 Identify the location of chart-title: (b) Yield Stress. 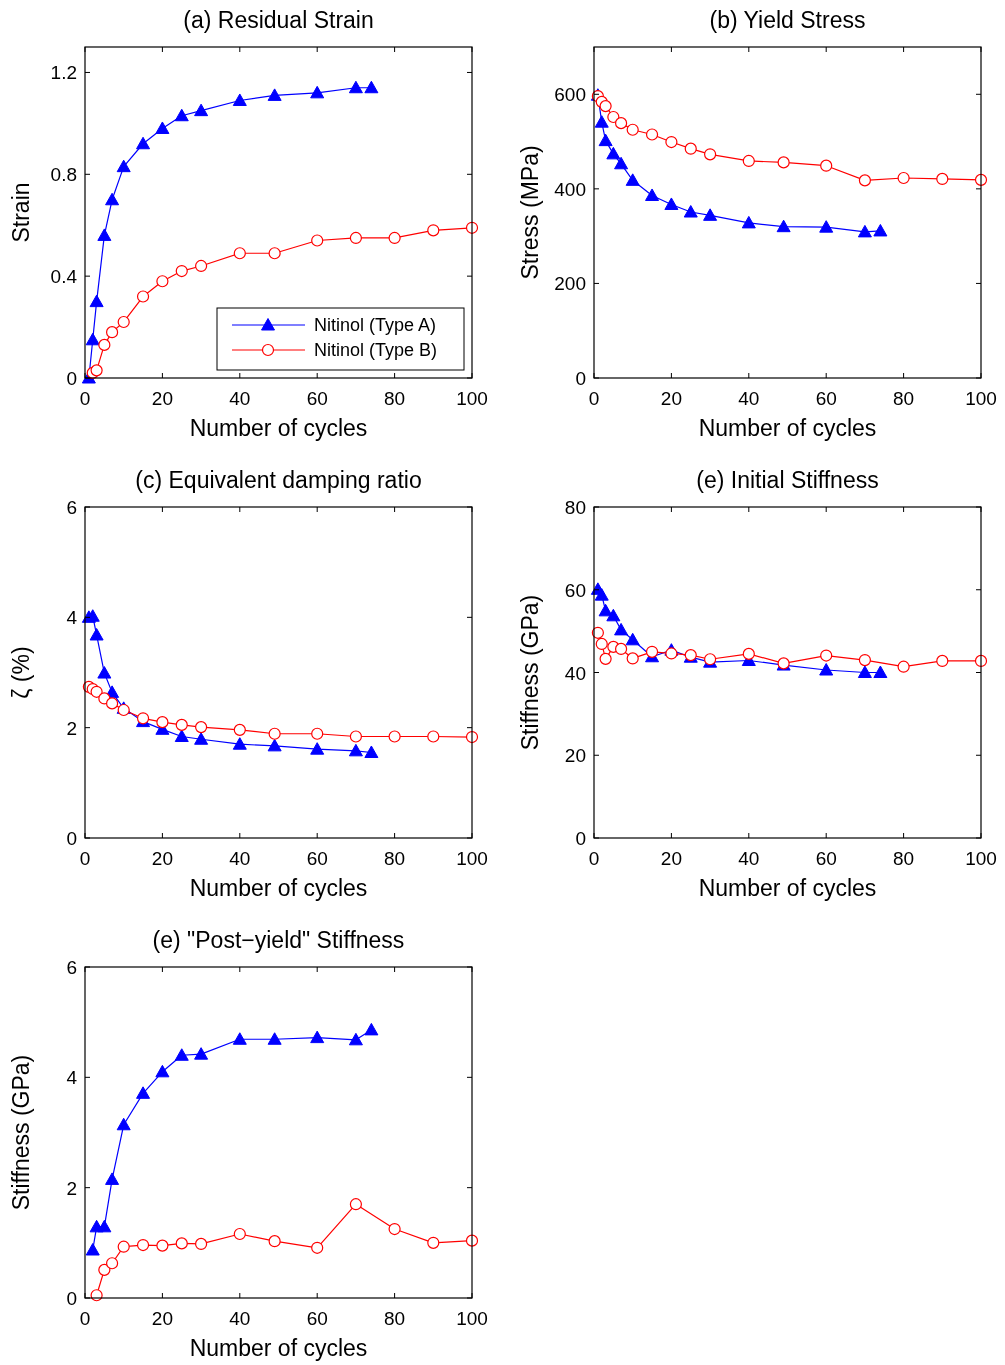
(787, 20).